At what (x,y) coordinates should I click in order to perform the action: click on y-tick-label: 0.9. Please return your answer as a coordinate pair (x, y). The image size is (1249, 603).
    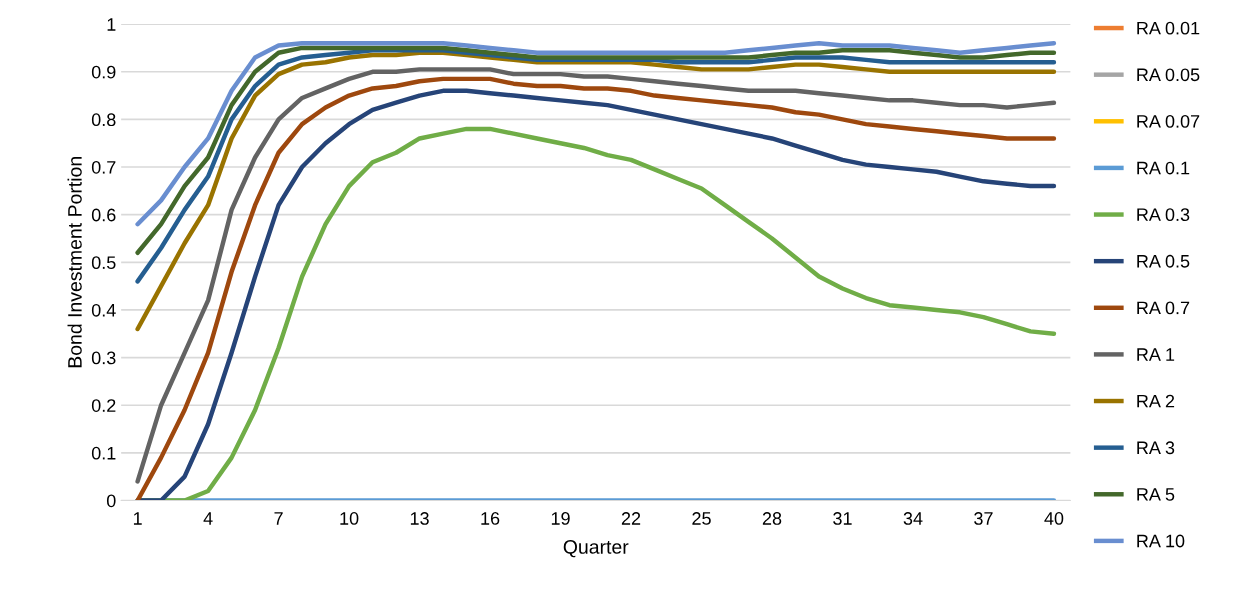
    Looking at the image, I should click on (103, 72).